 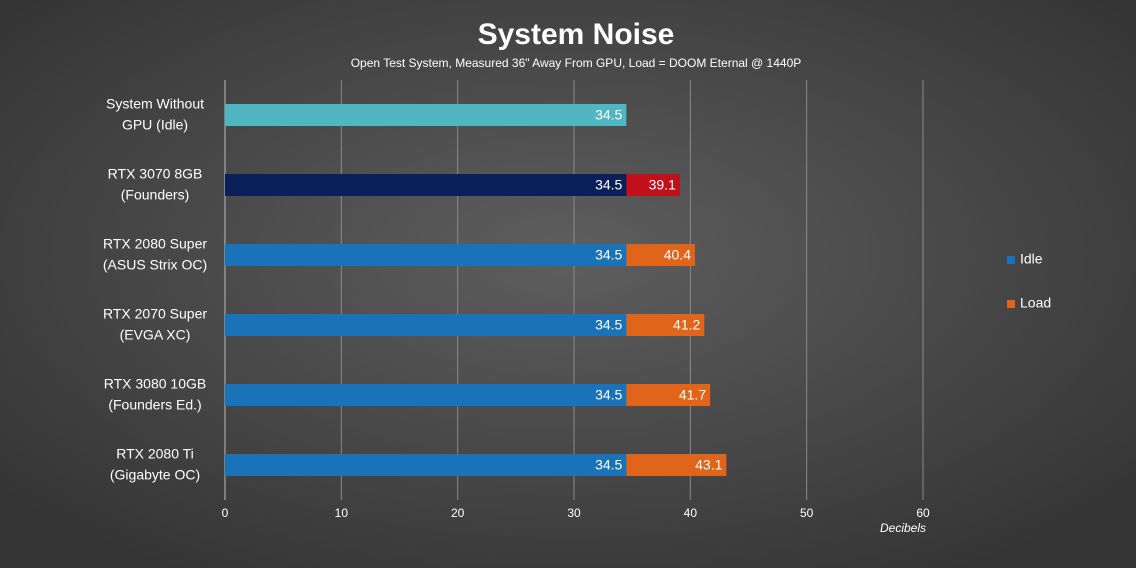 What do you see at coordinates (155, 393) in the screenshot?
I see `y-tick-label: RTX 3080 10GB (Founders Ed.)` at bounding box center [155, 393].